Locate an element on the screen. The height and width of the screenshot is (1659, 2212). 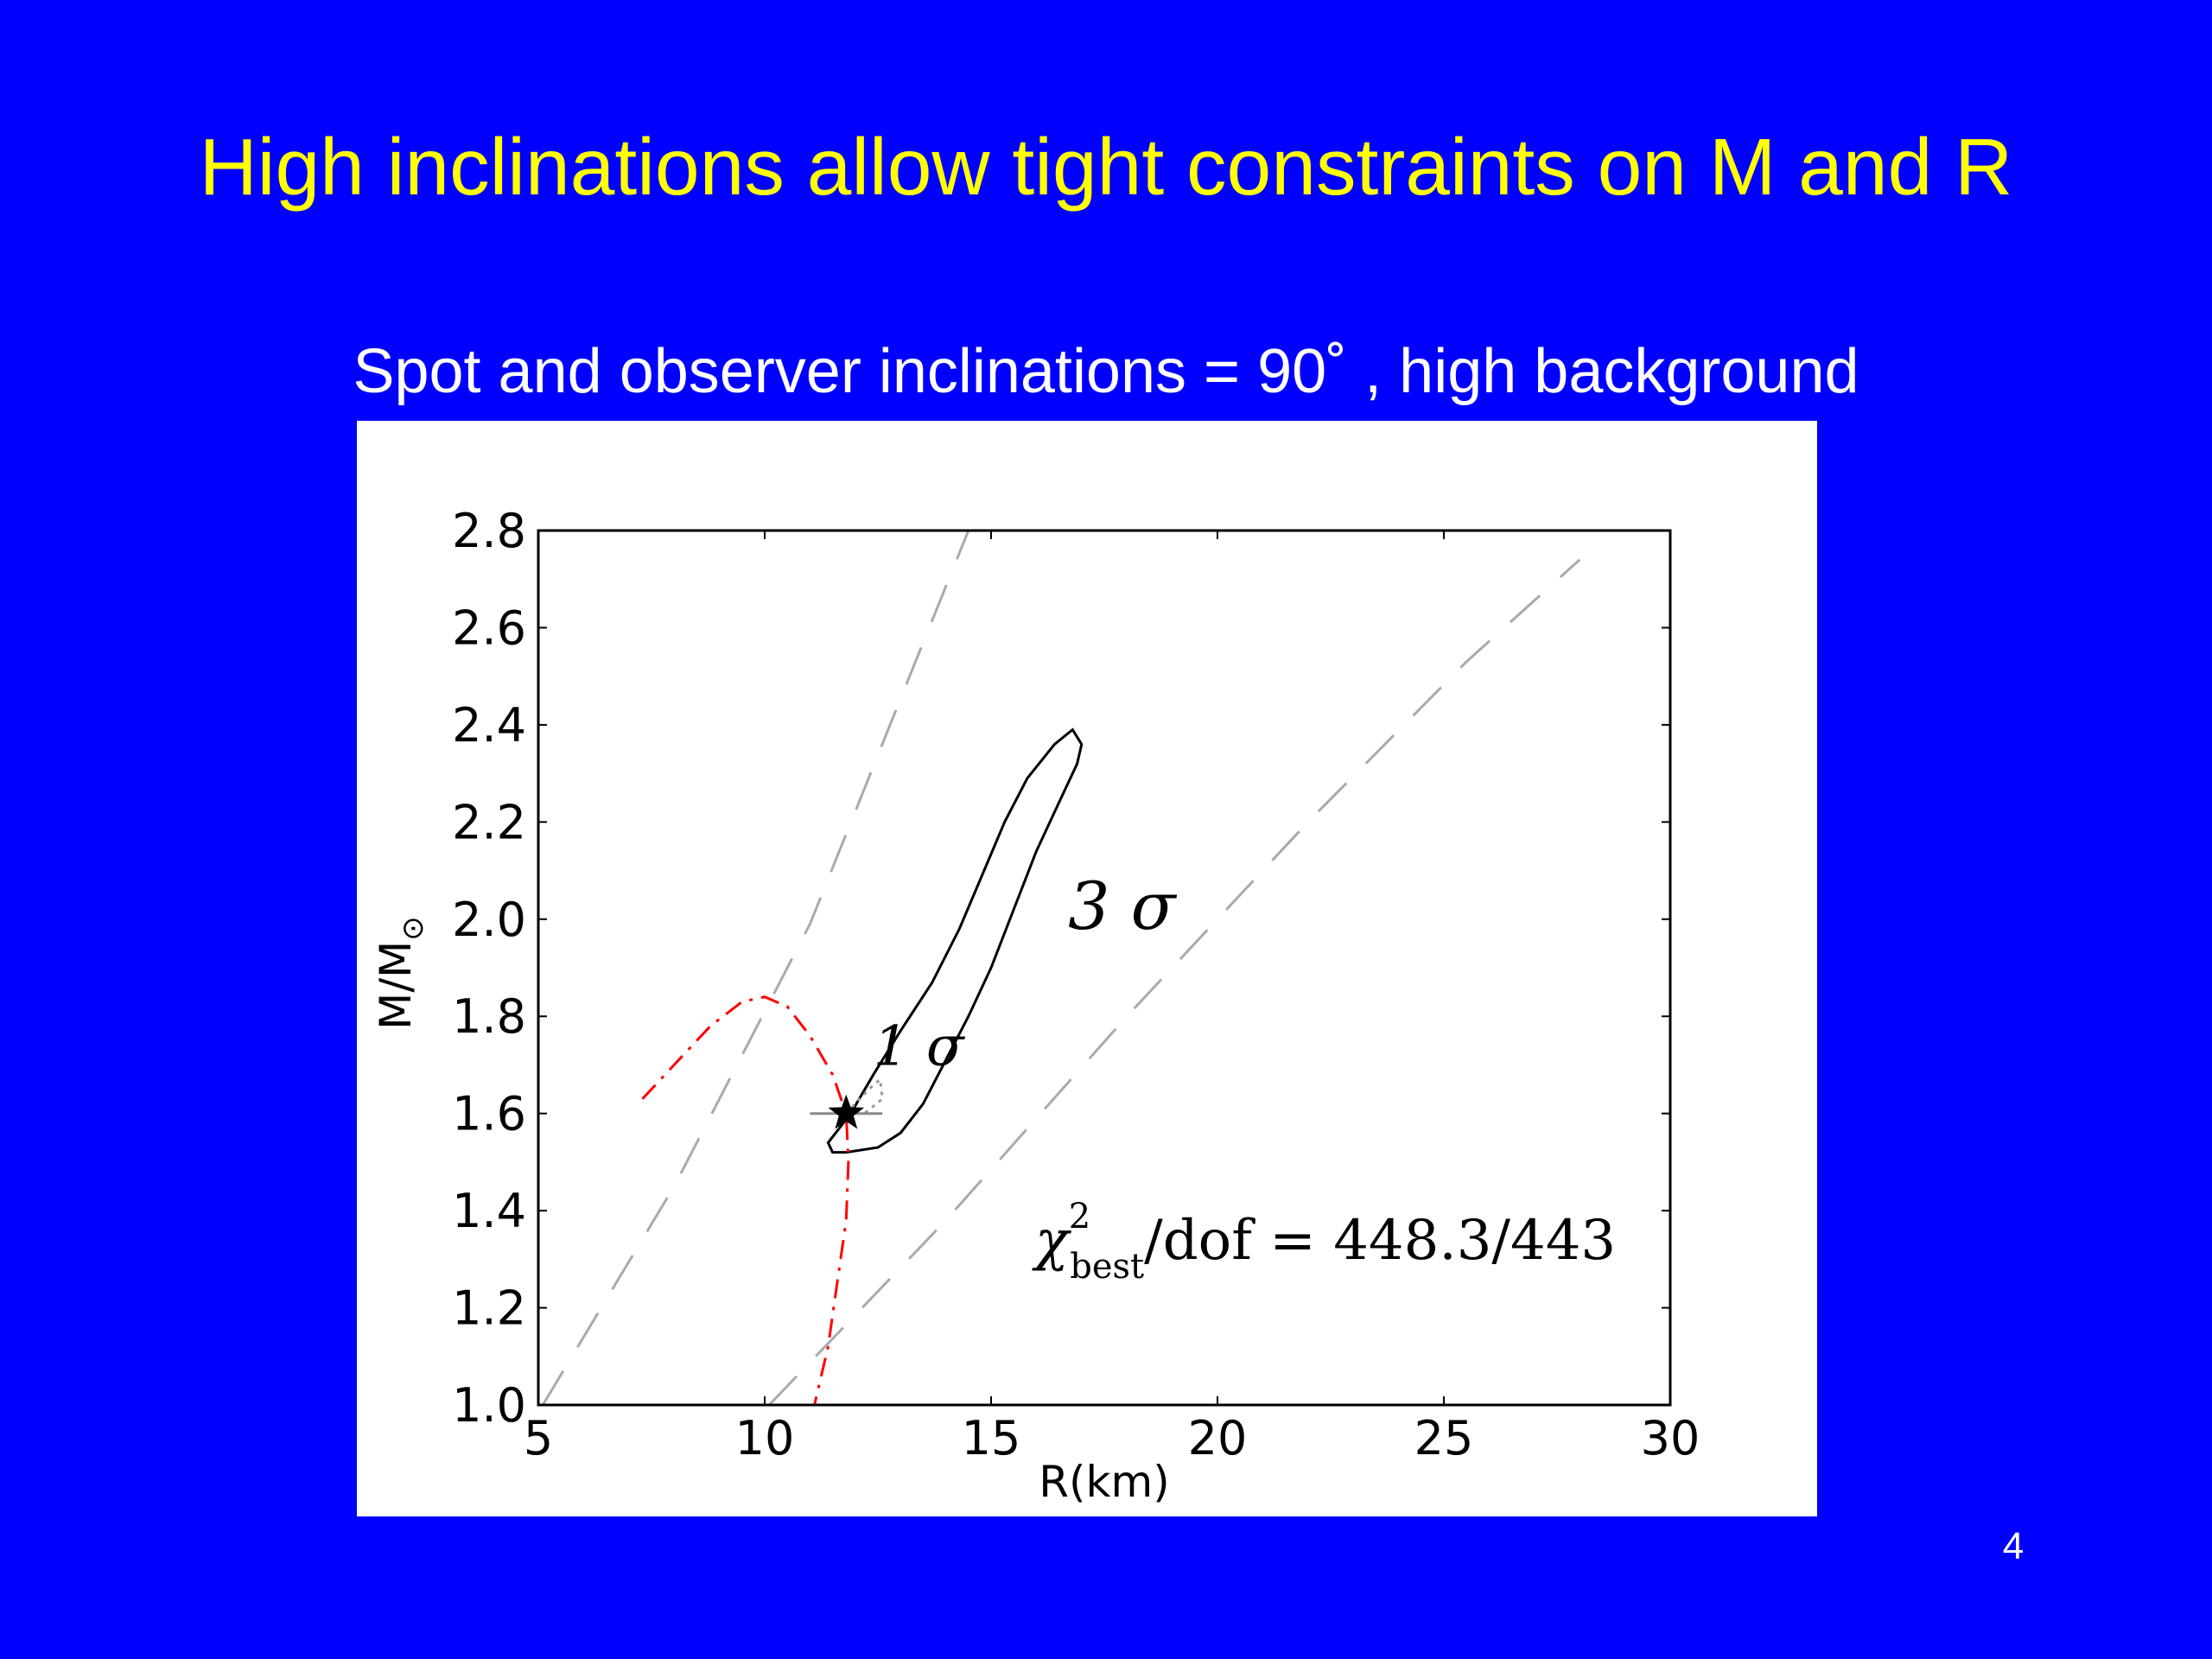
page-number: 4 is located at coordinates (2013, 1546).